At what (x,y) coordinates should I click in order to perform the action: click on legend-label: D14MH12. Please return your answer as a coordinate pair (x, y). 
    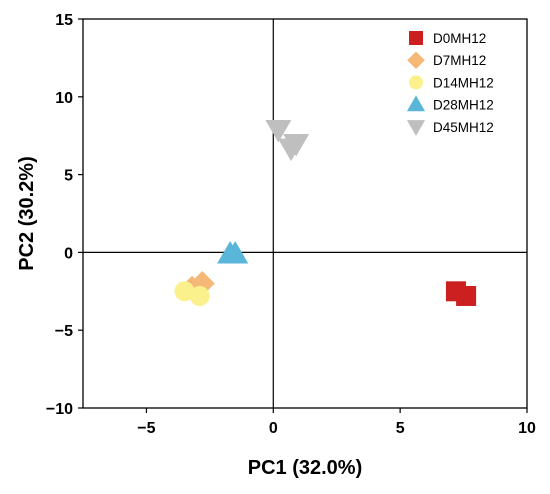
    Looking at the image, I should click on (463, 82).